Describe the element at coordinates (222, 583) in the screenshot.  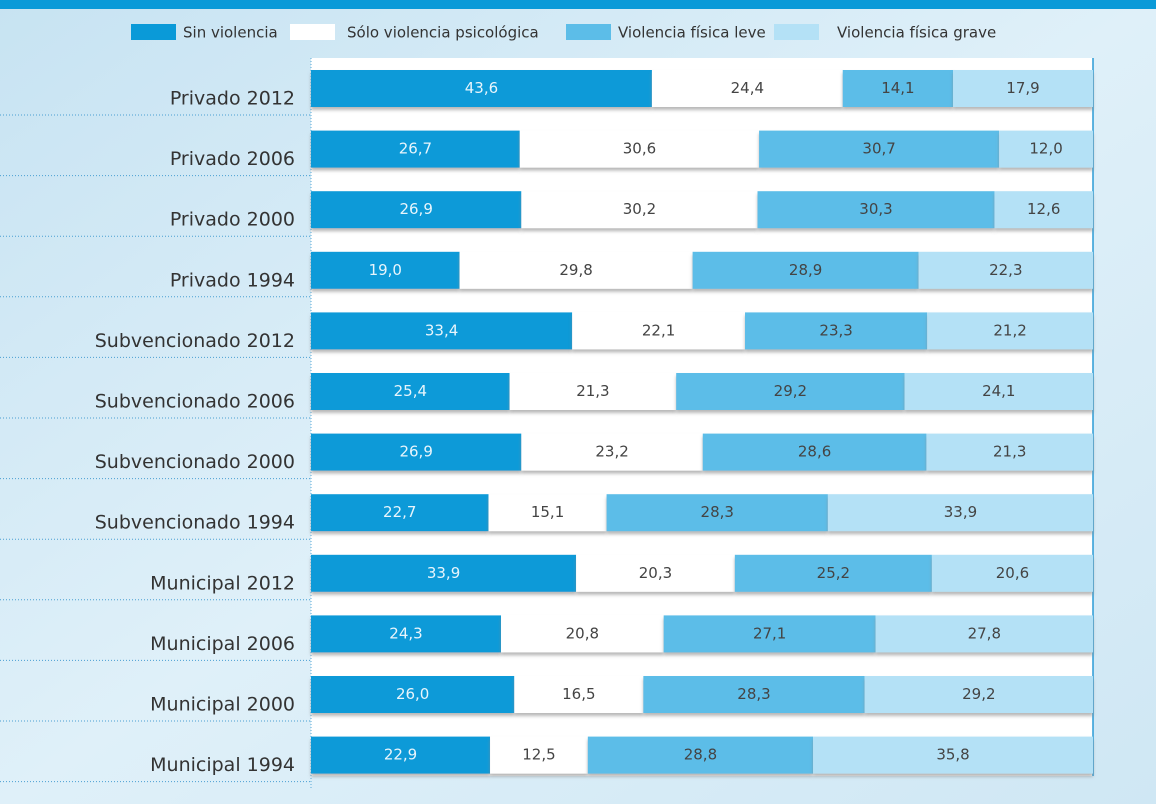
I see `category-label: Municipal 2012` at that location.